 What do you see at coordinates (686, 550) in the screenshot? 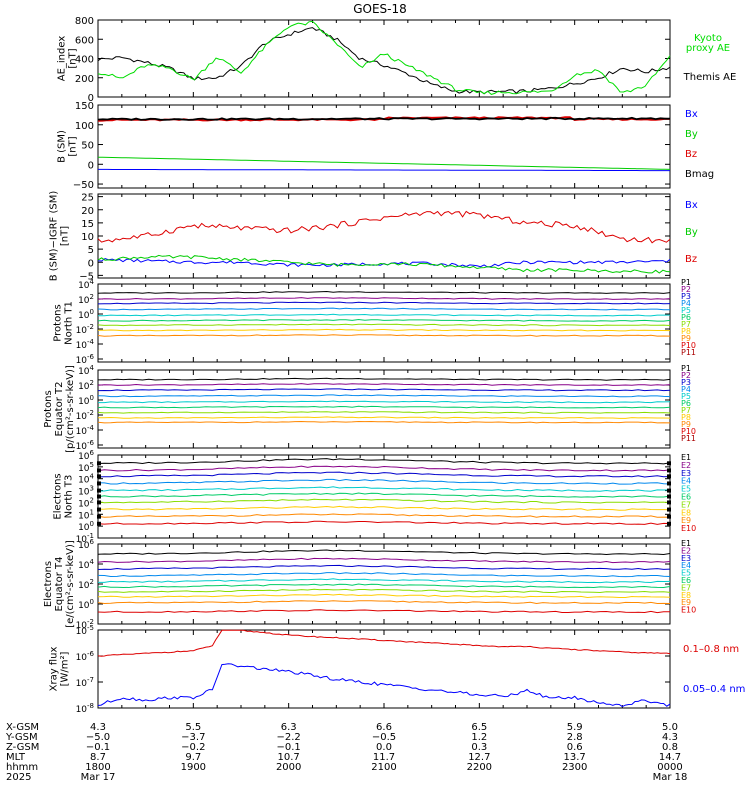
I see `channel-legend-label: E2` at bounding box center [686, 550].